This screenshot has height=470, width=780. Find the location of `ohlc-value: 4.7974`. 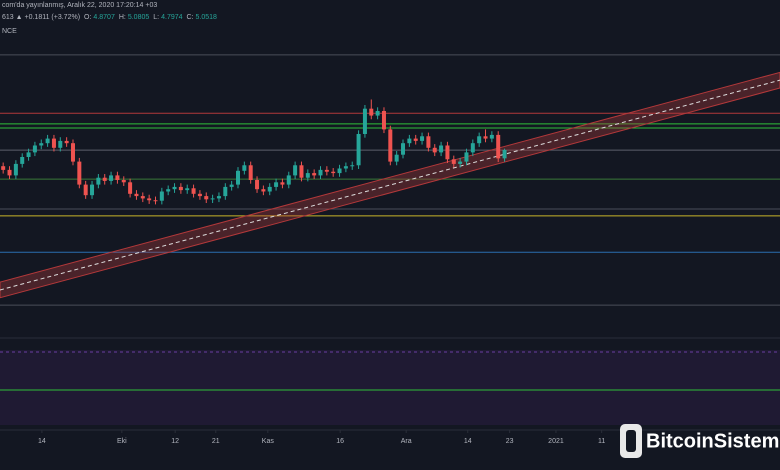

ohlc-value: 4.7974 is located at coordinates (172, 17).